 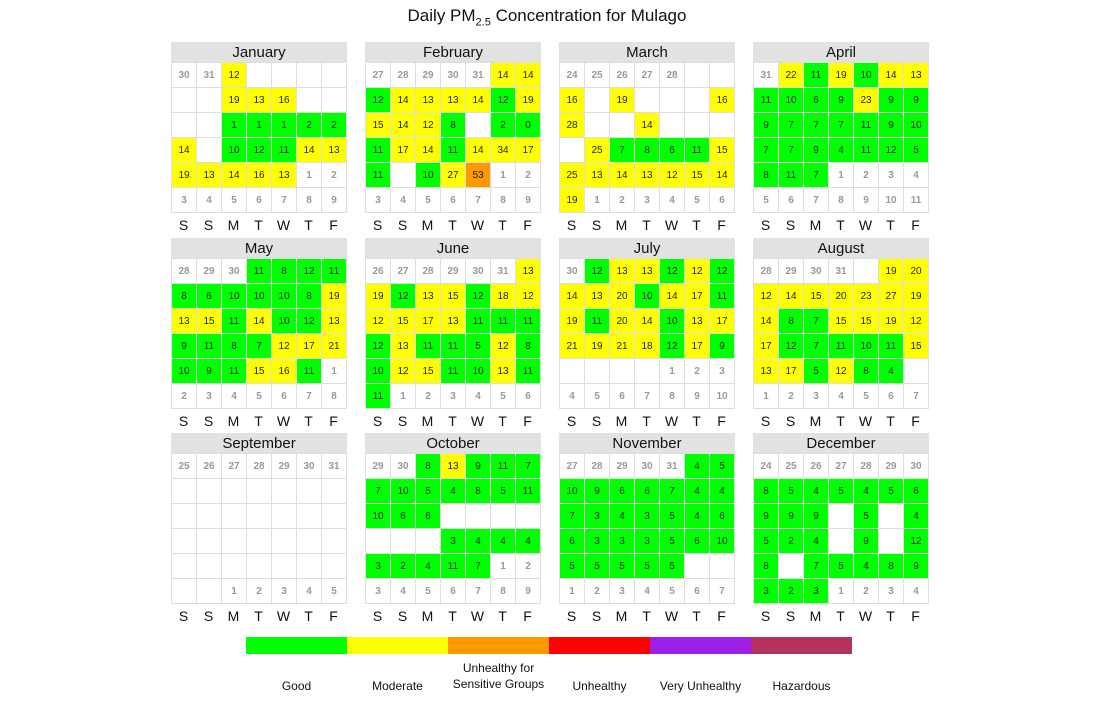 What do you see at coordinates (572, 271) in the screenshot?
I see `outside-month-day-cell: 30` at bounding box center [572, 271].